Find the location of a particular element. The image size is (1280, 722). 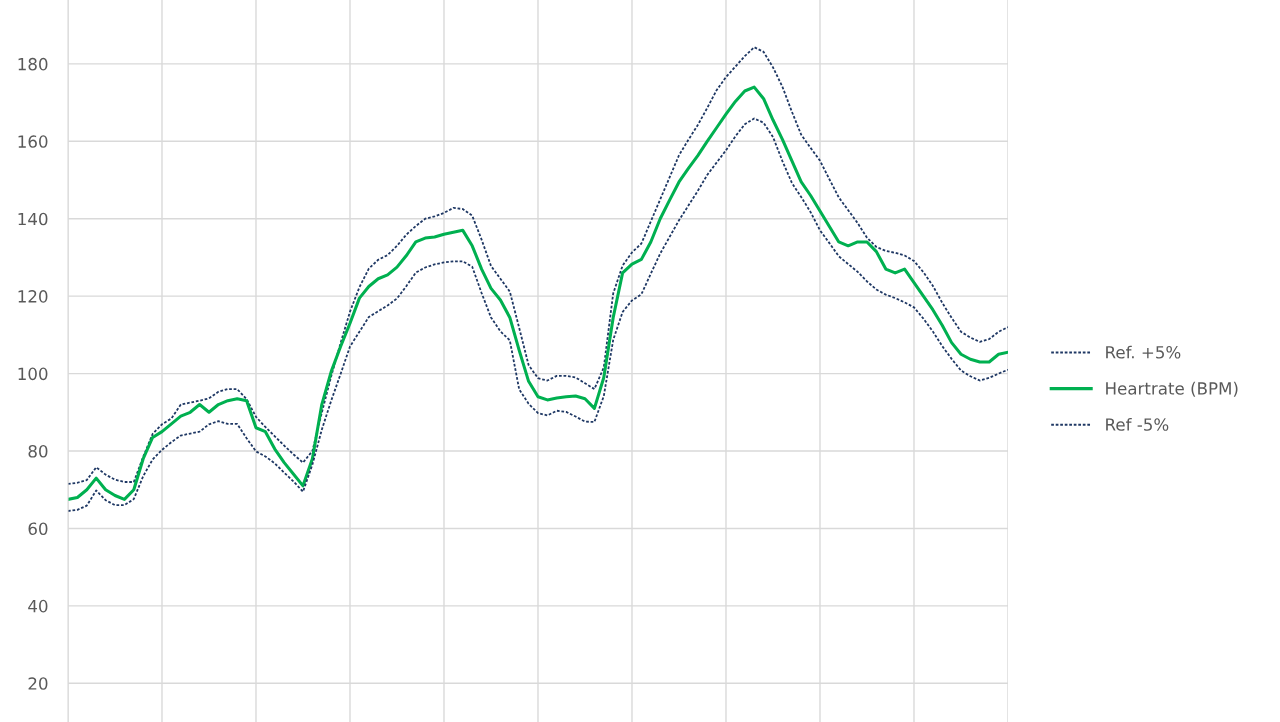

legend-label: Ref -5% is located at coordinates (1137, 424).